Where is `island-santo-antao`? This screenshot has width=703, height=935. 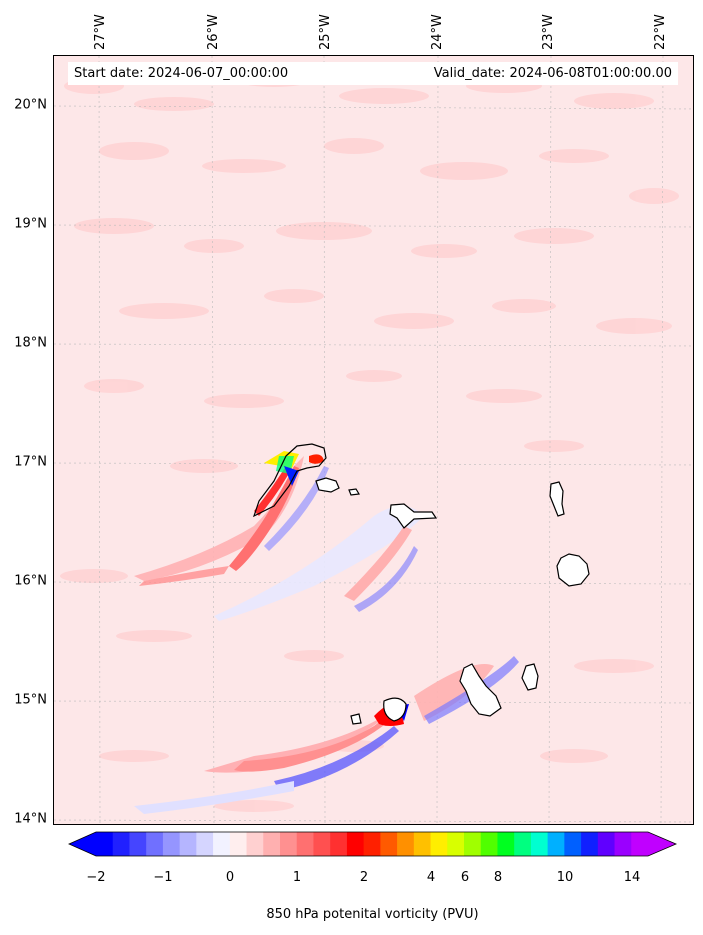 island-santo-antao is located at coordinates (289, 480).